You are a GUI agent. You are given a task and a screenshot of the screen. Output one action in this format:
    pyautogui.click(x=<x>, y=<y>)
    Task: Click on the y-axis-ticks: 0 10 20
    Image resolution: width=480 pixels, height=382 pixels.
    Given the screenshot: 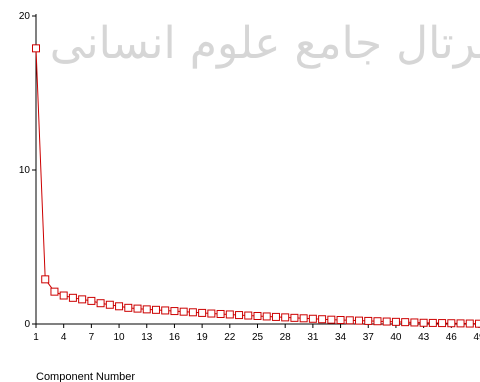 What is the action you would take?
    pyautogui.click(x=27, y=170)
    